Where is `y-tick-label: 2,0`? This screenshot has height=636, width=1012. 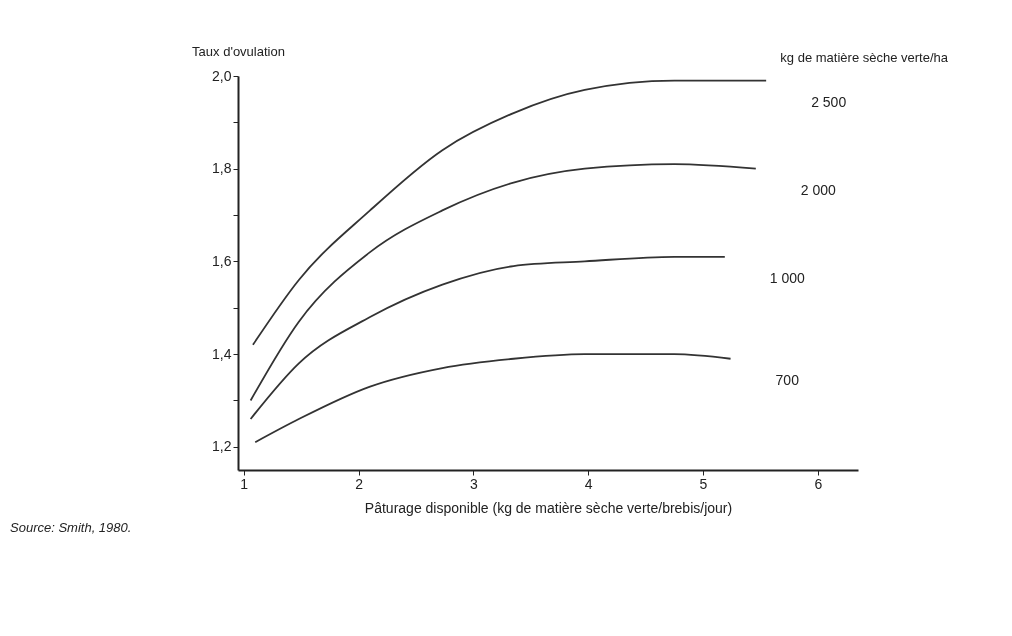 y-tick-label: 2,0 is located at coordinates (222, 75).